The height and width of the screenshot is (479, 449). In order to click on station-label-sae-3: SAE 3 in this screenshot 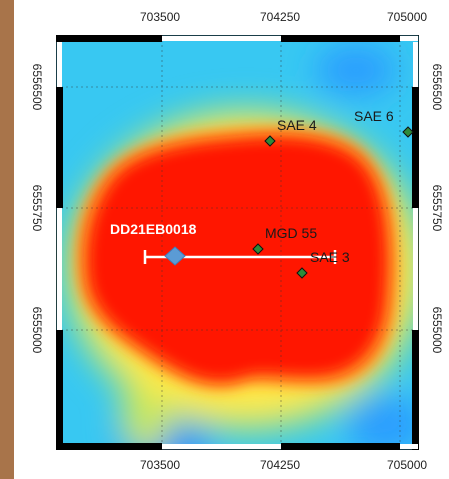, I will do `click(330, 257)`.